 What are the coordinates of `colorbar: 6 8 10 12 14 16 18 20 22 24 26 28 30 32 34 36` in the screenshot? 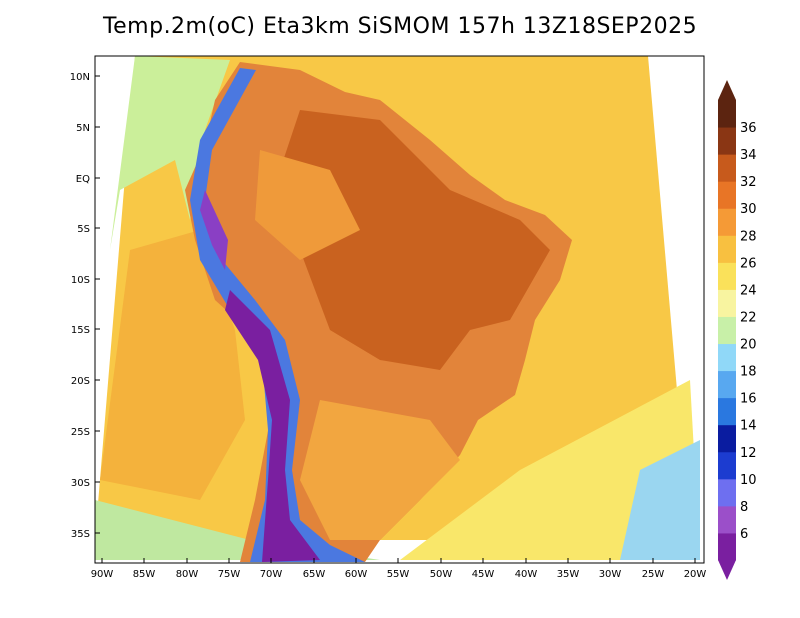 It's located at (737, 330).